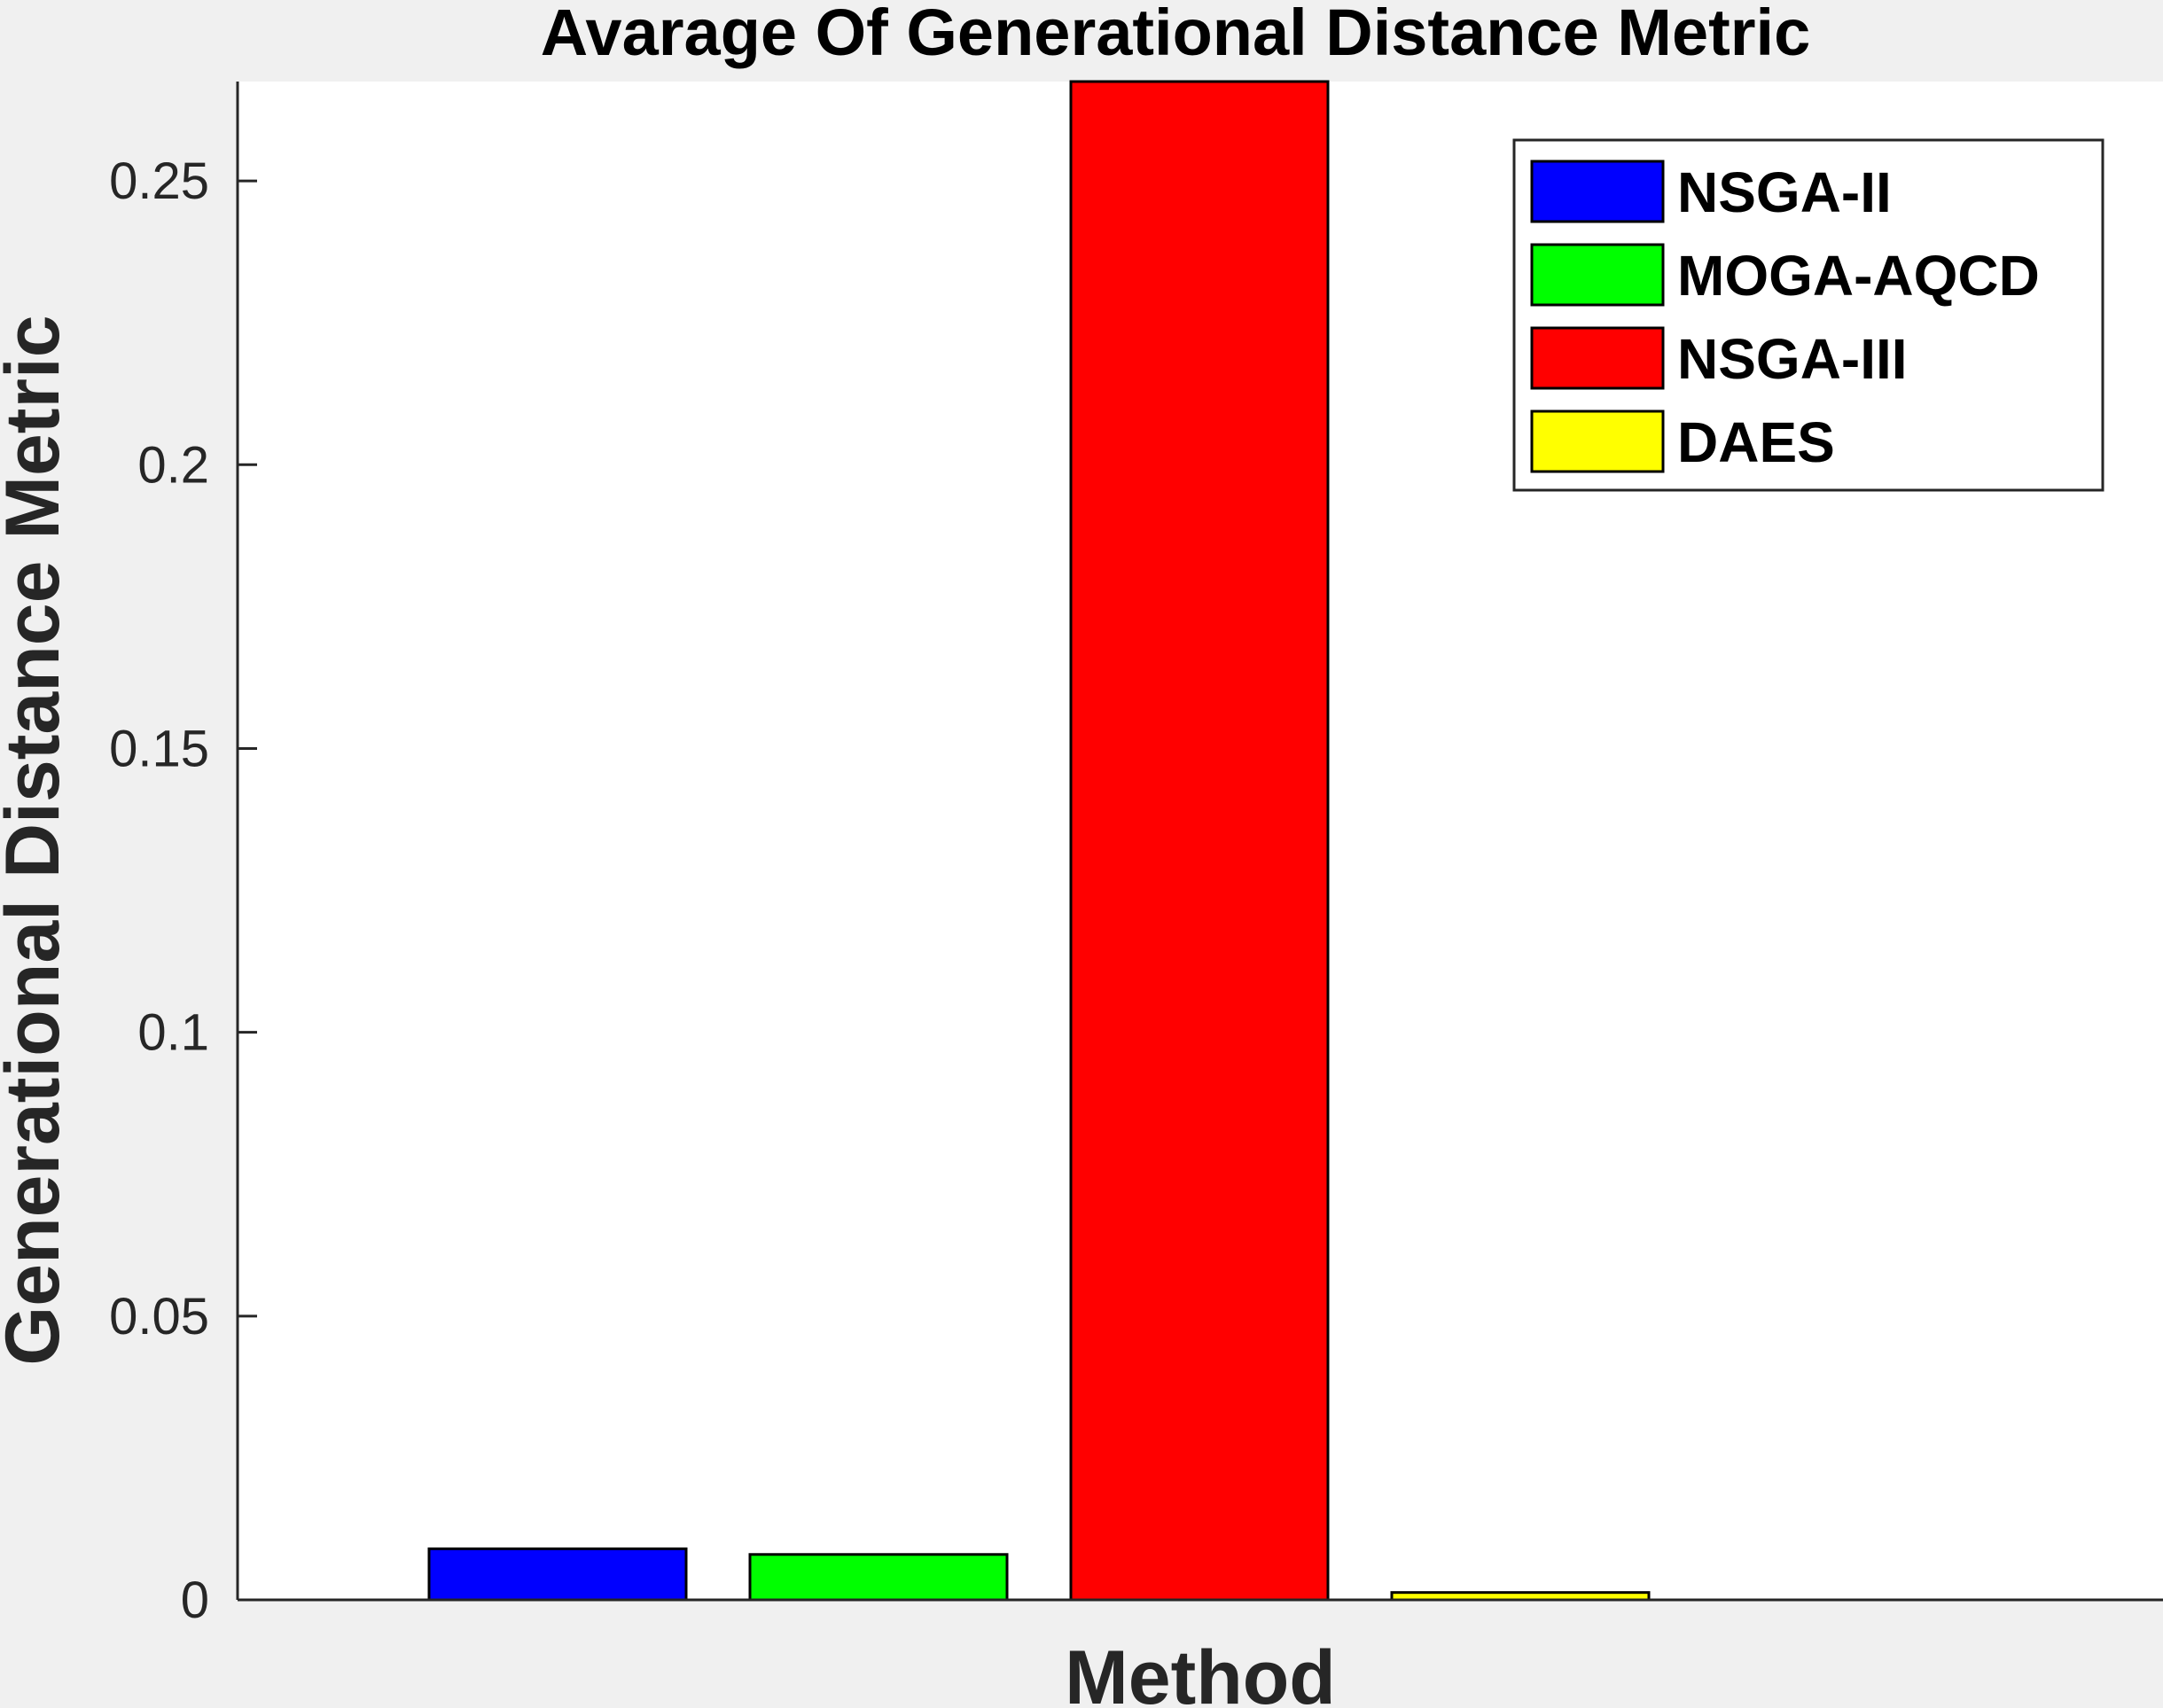 The width and height of the screenshot is (2163, 1708). I want to click on legend-label-nsga-ii: NSGA-II, so click(1784, 192).